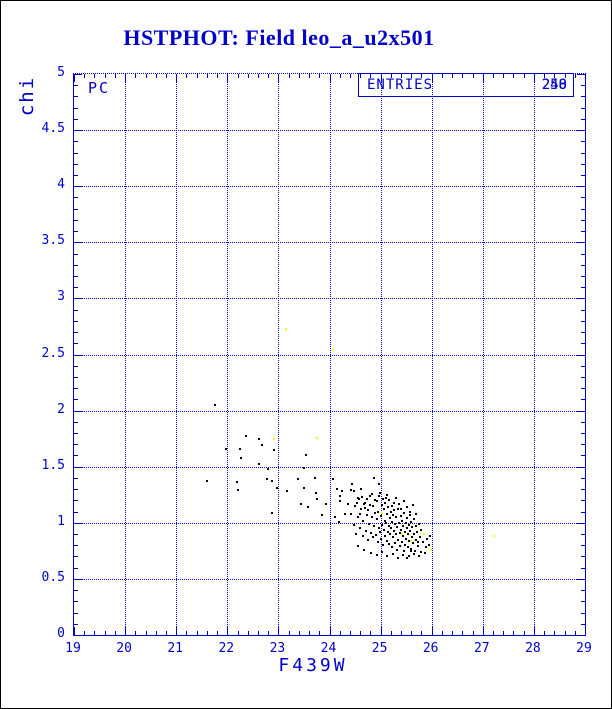 This screenshot has height=709, width=612. I want to click on chip-label: PC, so click(99, 88).